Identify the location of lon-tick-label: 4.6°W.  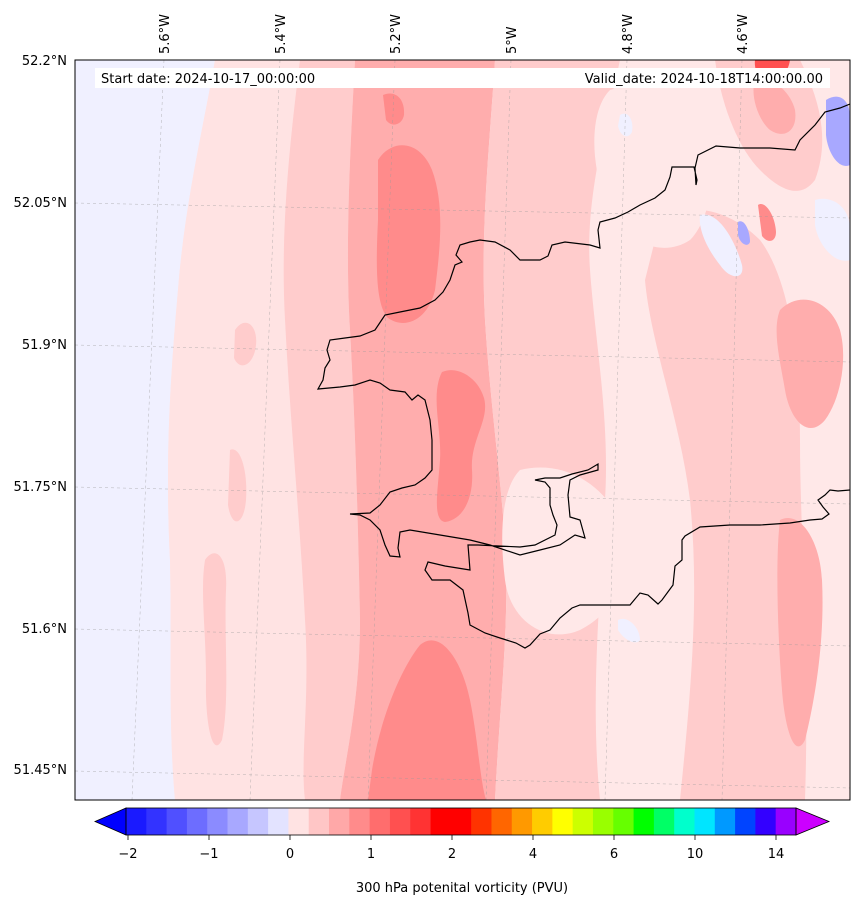
(743, 34).